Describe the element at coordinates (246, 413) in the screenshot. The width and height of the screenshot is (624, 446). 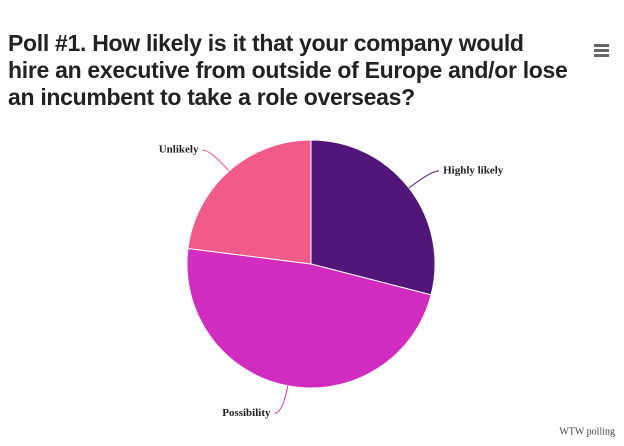
I see `data-label: Possibility` at that location.